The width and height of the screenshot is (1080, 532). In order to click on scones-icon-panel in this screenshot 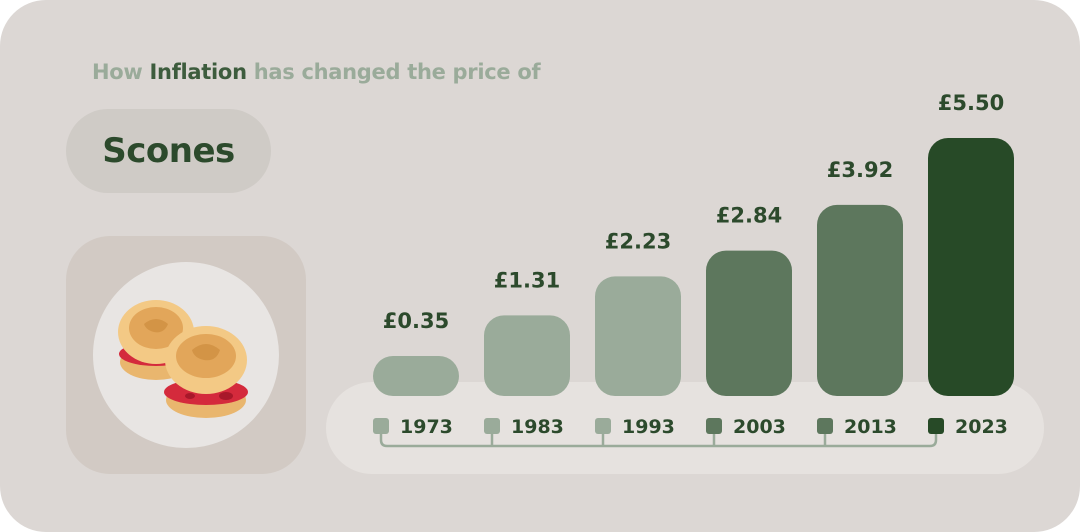, I will do `click(186, 355)`.